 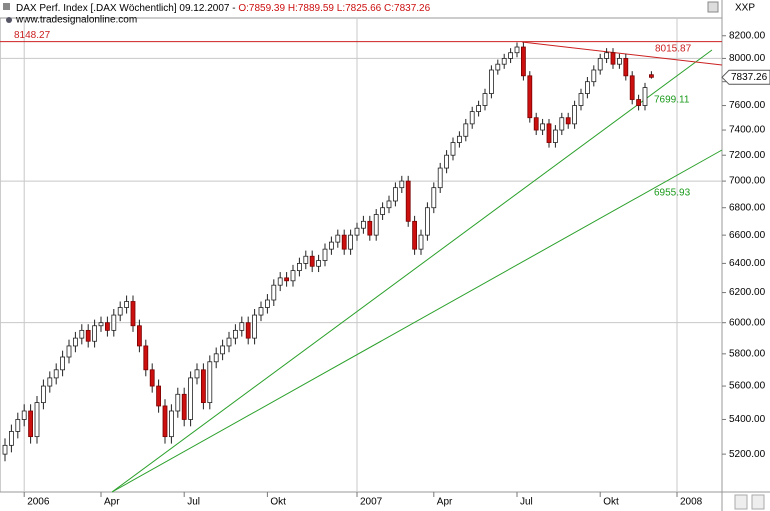 I want to click on y-tick-label: 6400.00, so click(x=747, y=263).